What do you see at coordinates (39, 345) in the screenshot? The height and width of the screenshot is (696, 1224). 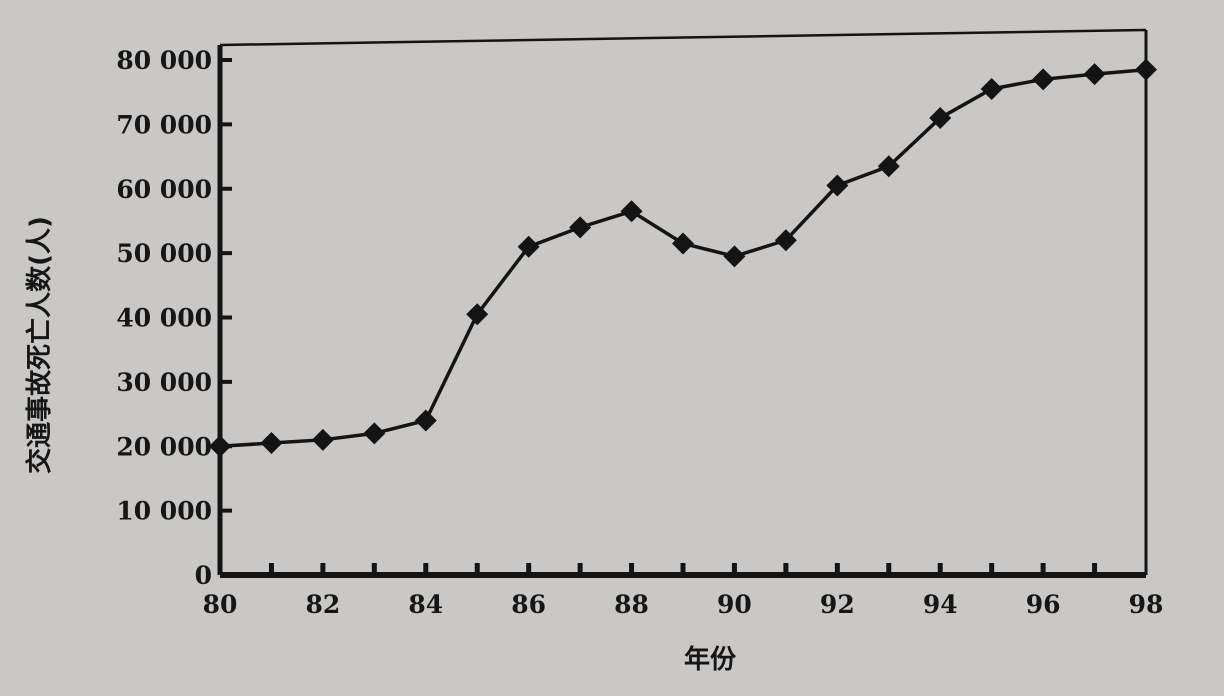 I see `y-axis-title: 交通事故死亡人数(人)` at bounding box center [39, 345].